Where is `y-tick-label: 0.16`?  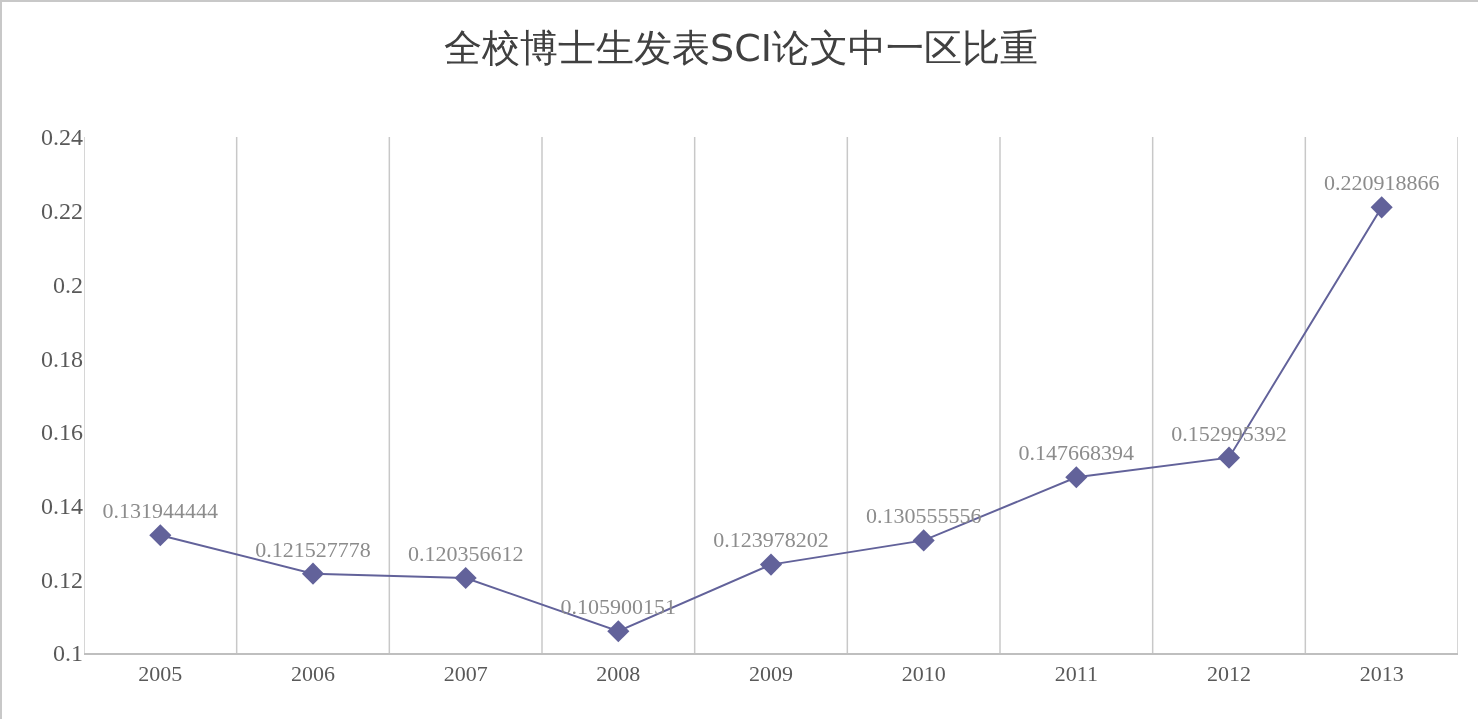
y-tick-label: 0.16 is located at coordinates (62, 432).